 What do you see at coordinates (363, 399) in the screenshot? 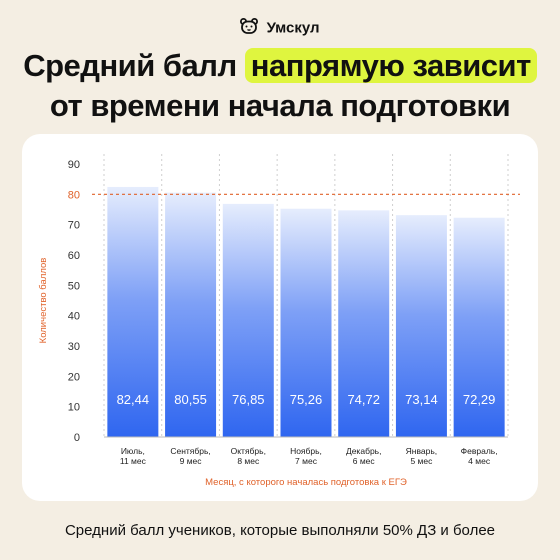
I see `bar-value-label: 74,72` at bounding box center [363, 399].